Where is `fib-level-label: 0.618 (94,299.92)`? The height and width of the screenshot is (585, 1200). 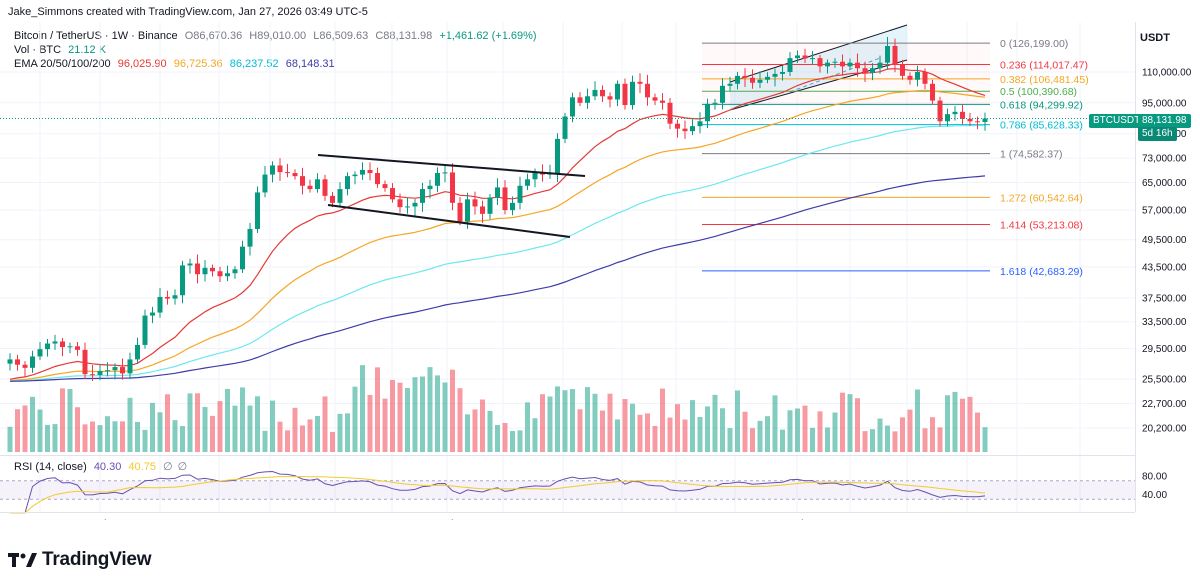
fib-level-label: 0.618 (94,299.92) is located at coordinates (1041, 105).